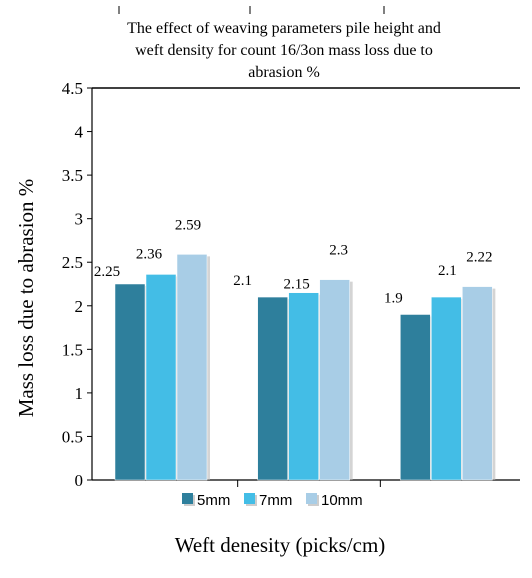 The height and width of the screenshot is (578, 532). I want to click on legend-label: 5mm, so click(213, 500).